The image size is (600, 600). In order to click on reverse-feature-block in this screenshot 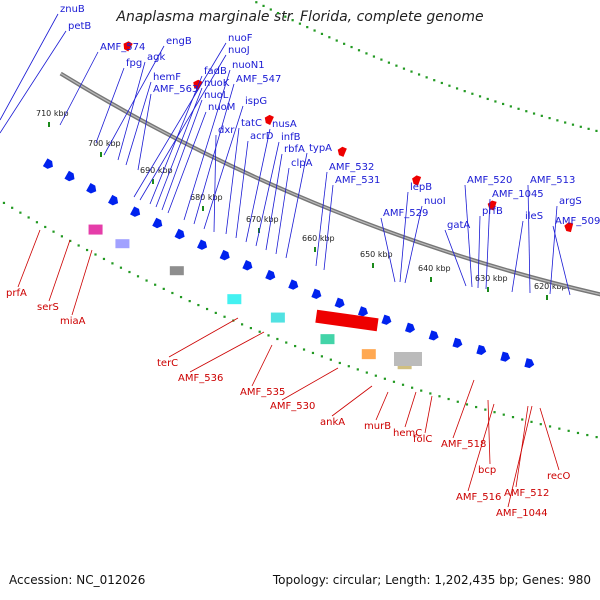, I will do `click(408, 359)`.